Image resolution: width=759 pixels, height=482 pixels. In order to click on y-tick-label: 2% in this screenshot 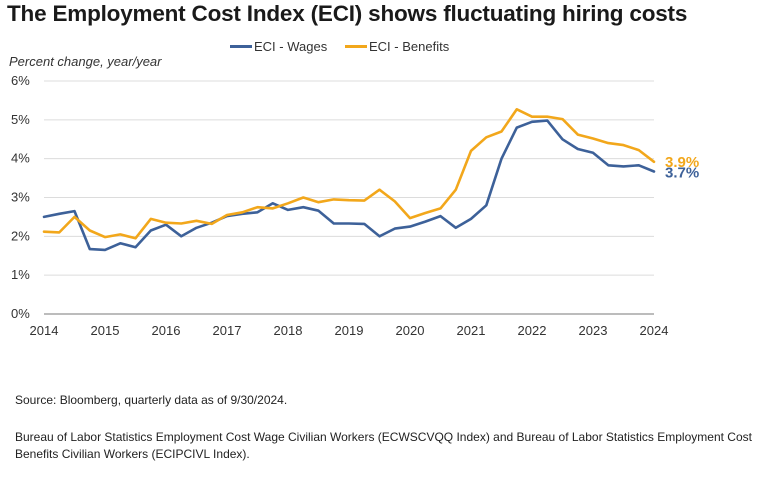, I will do `click(20, 235)`.